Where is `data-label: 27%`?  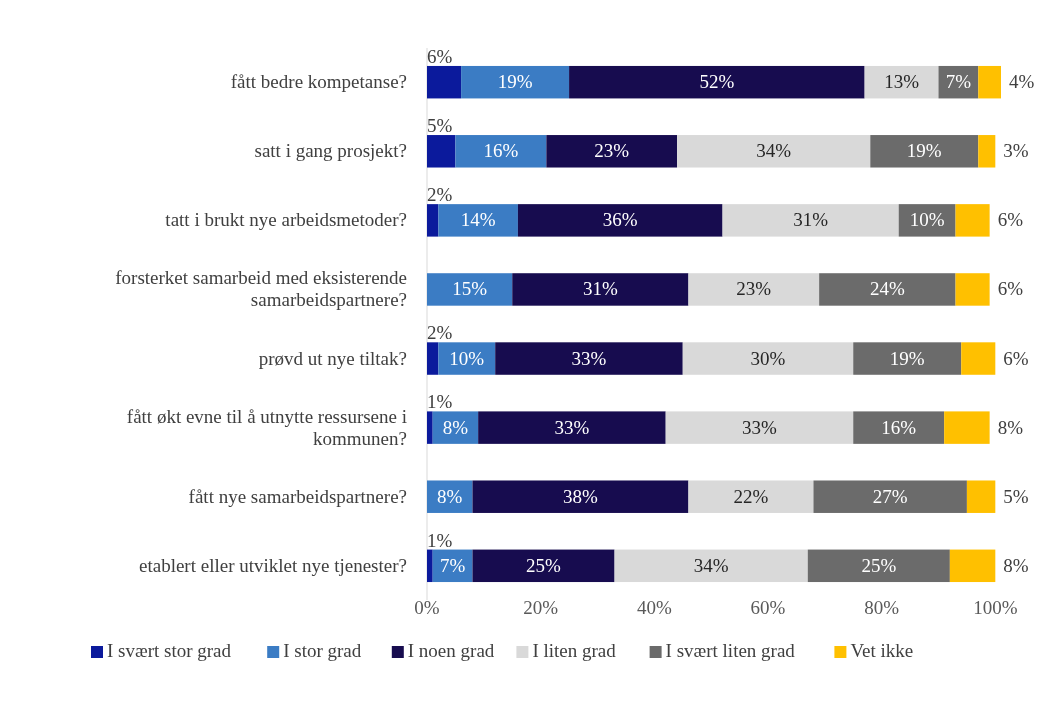 data-label: 27% is located at coordinates (890, 496).